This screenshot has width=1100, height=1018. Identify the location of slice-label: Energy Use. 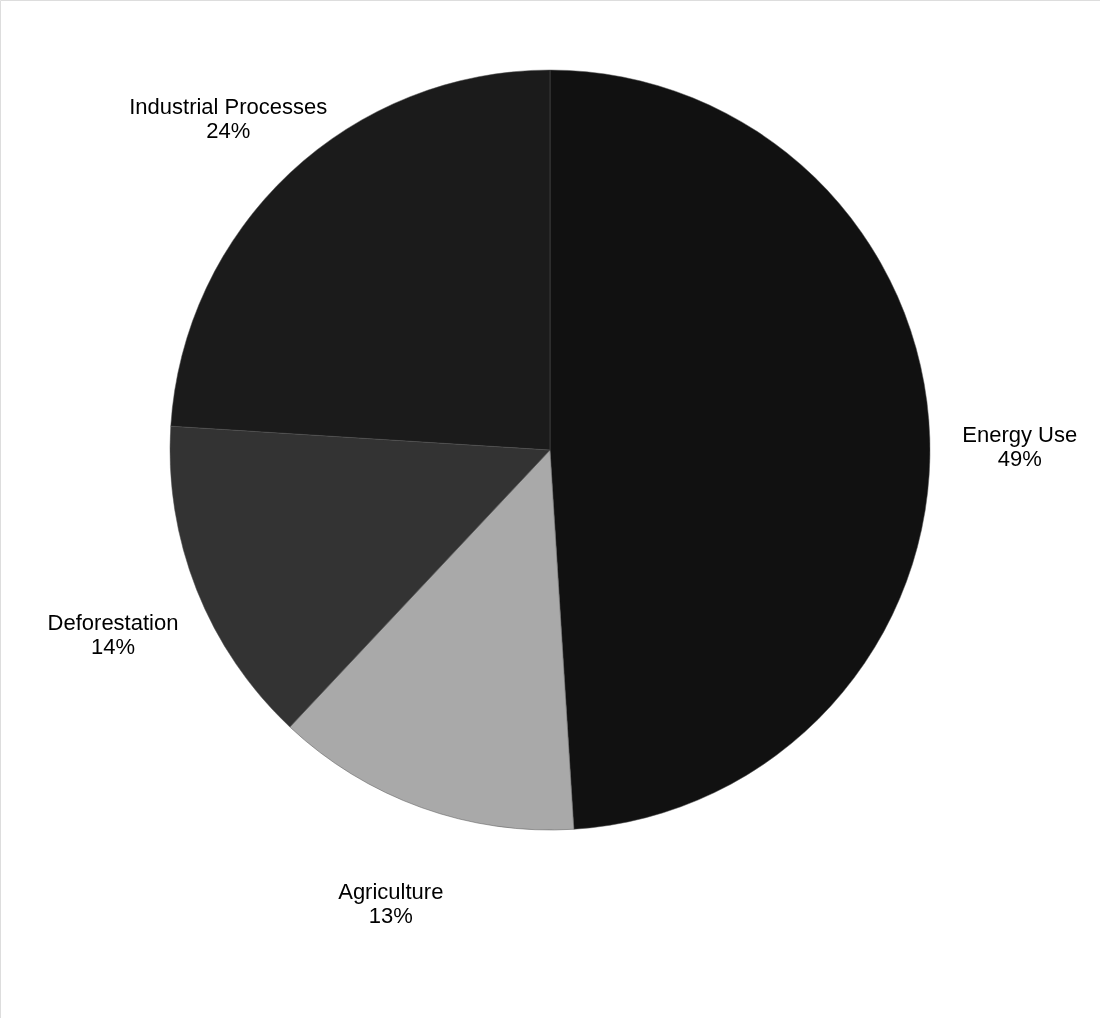
(1020, 435).